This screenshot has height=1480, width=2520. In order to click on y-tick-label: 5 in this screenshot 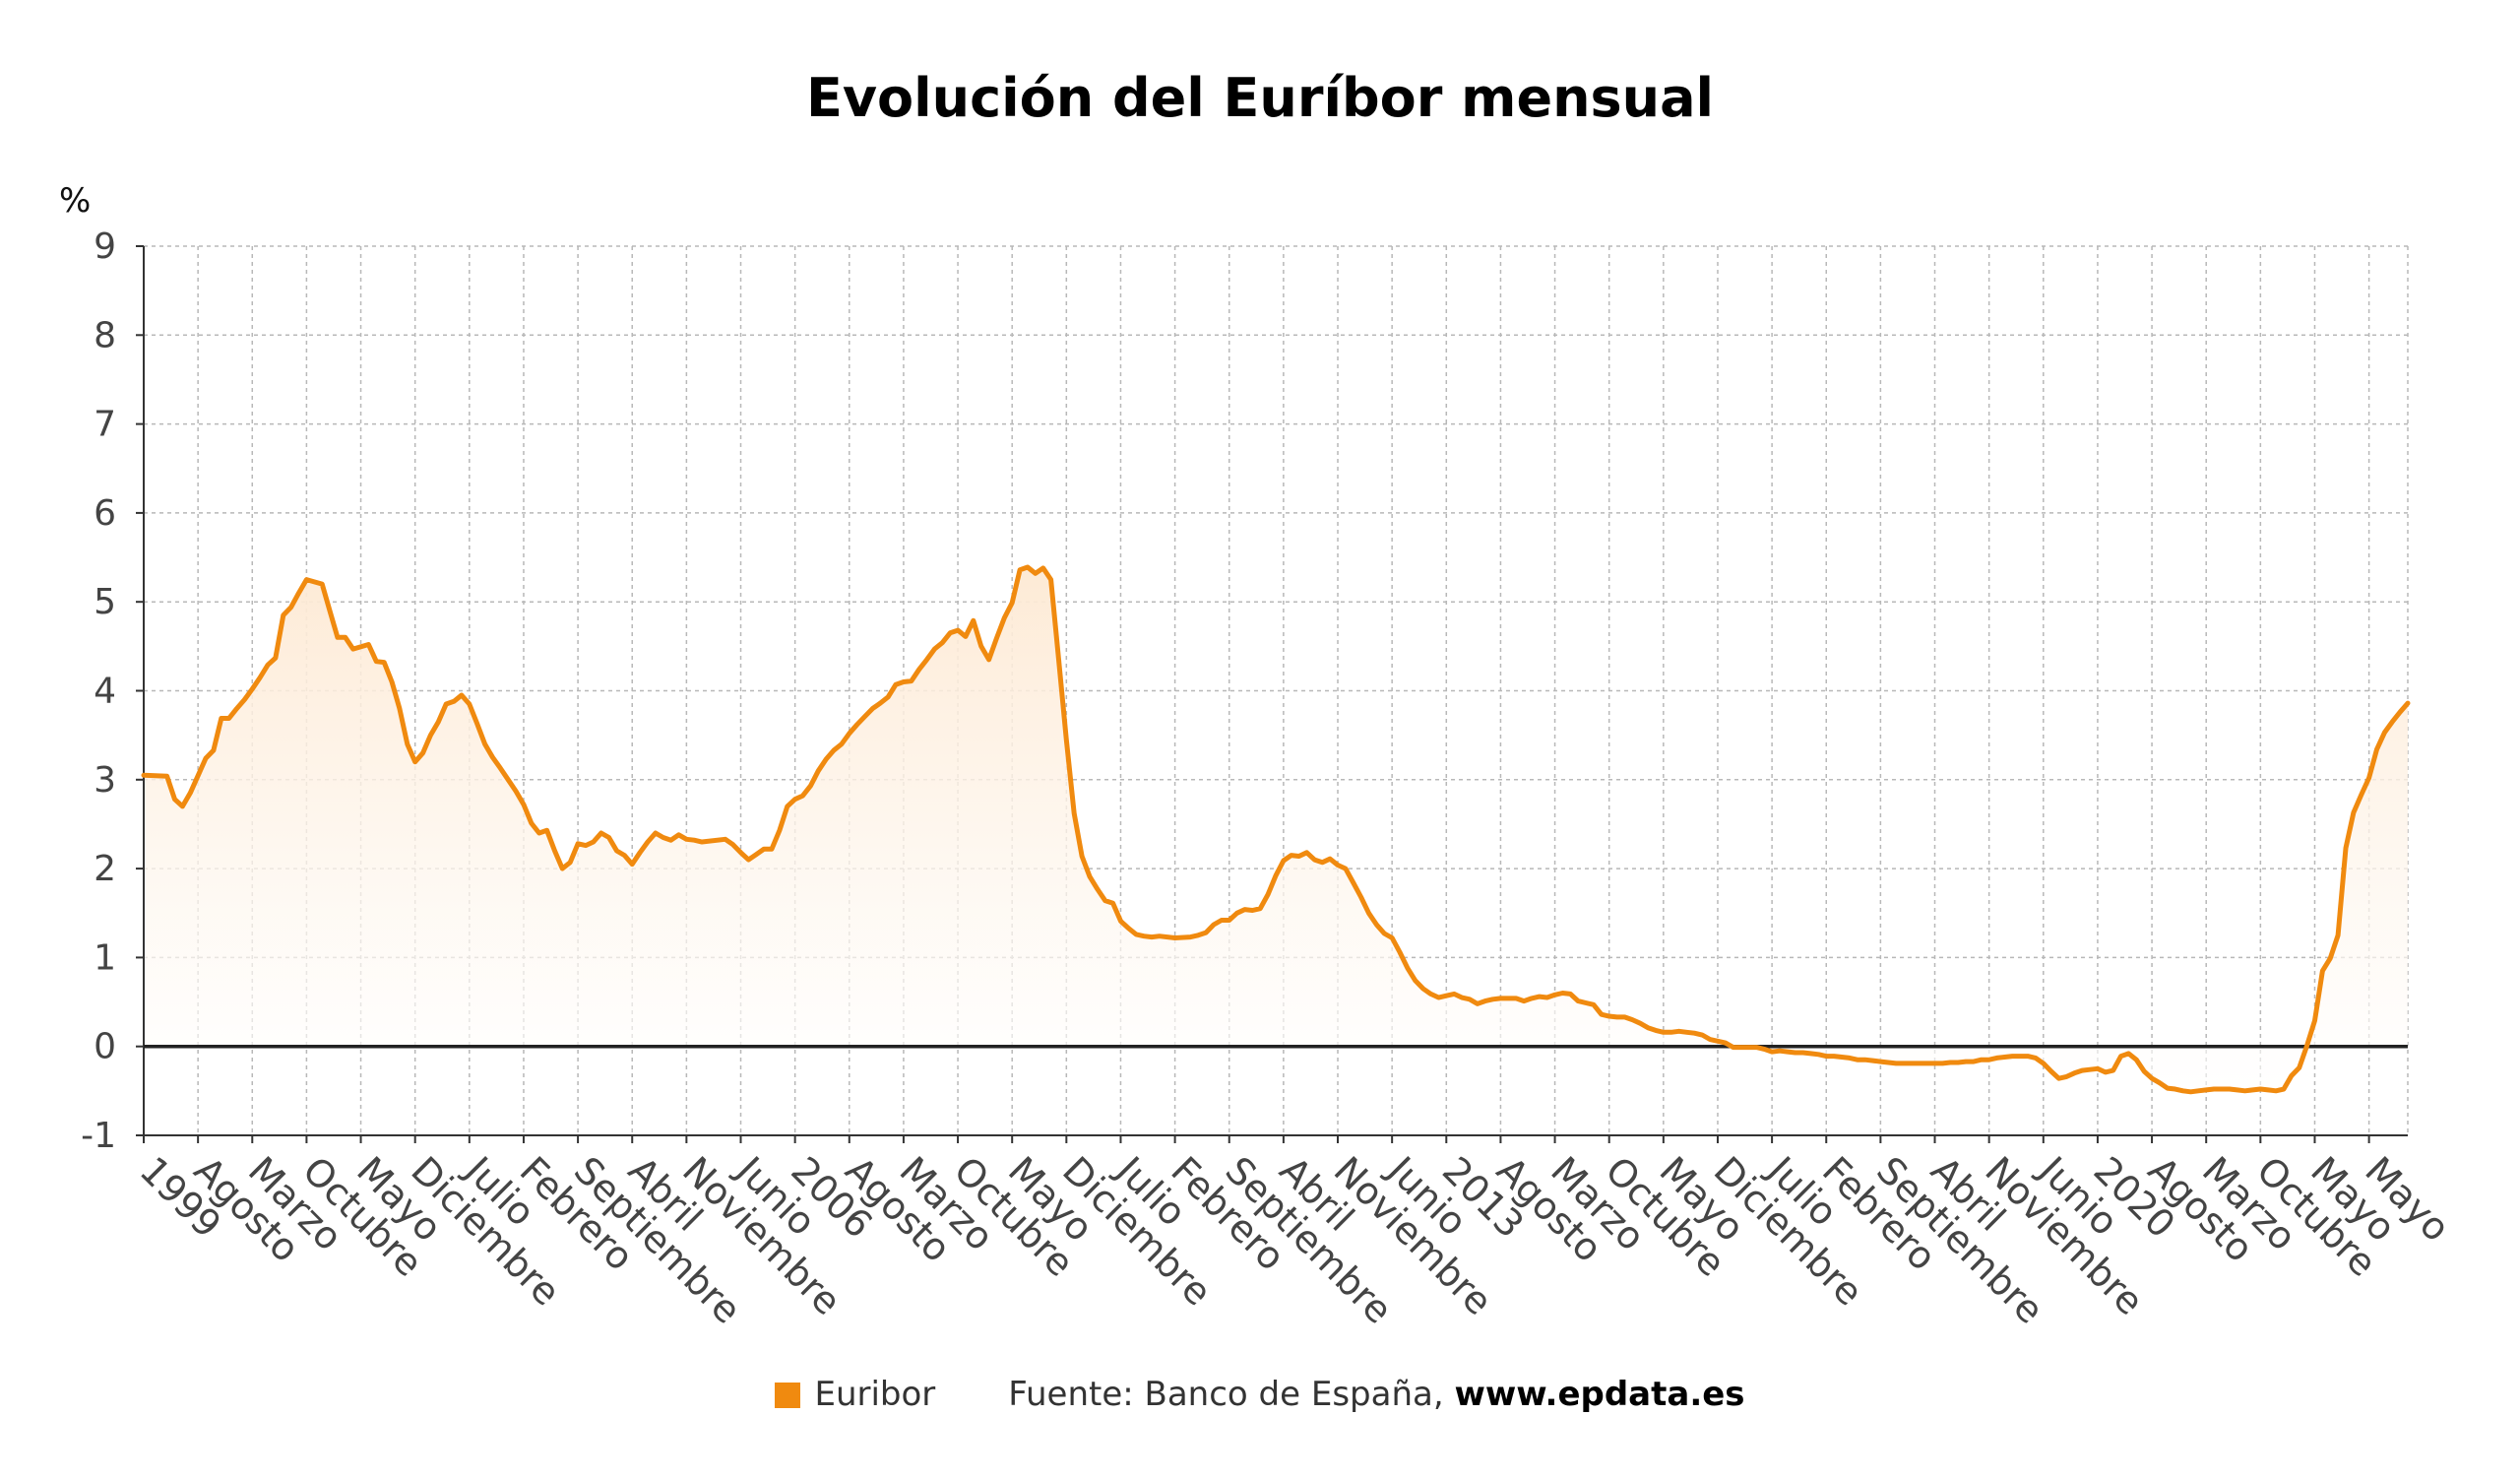, I will do `click(105, 602)`.